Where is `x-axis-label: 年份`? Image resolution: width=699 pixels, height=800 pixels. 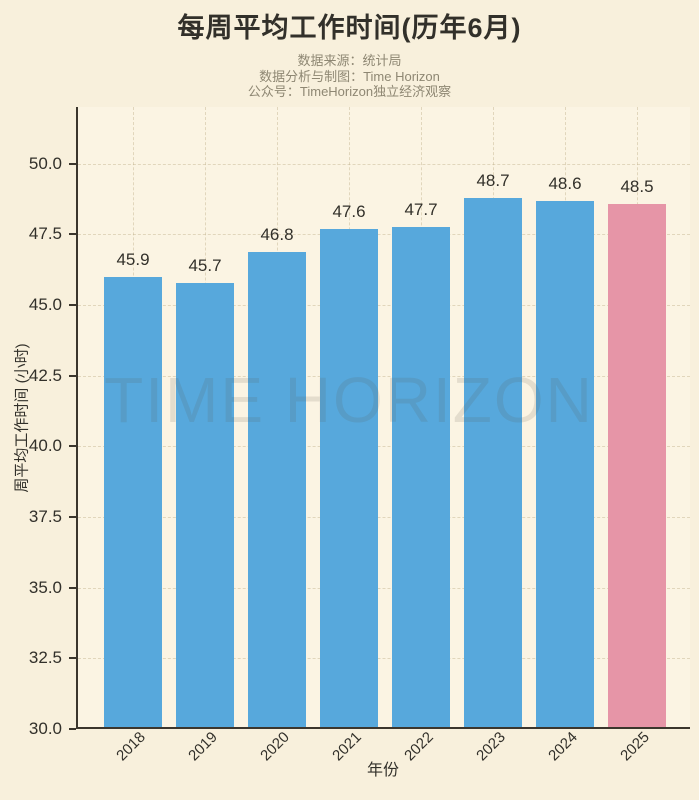
x-axis-label: 年份 is located at coordinates (383, 770).